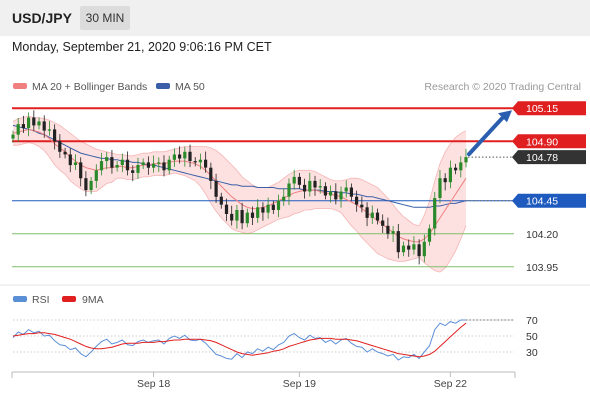  I want to click on chart-header: USD/JPY 30 MIN, so click(295, 18).